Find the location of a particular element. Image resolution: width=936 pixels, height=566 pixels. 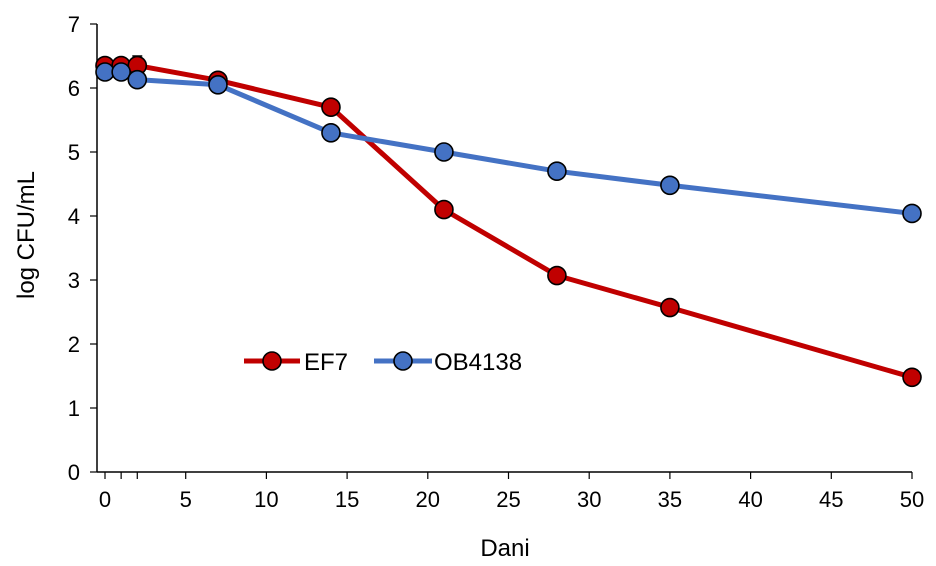

x-tick-label: 0 is located at coordinates (105, 499).